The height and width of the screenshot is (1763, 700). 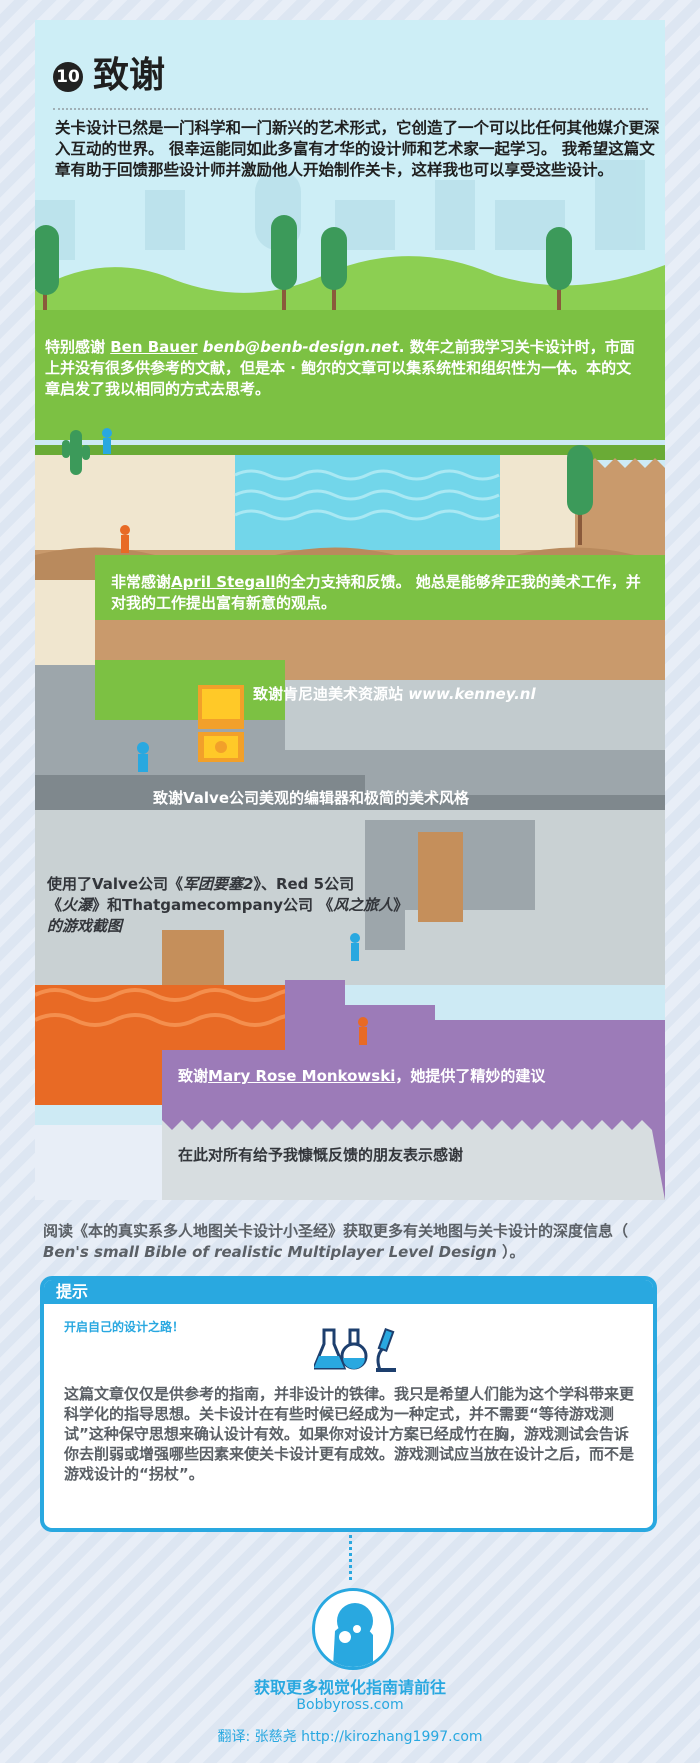 What do you see at coordinates (223, 582) in the screenshot?
I see `april-stegall-link: April Stegall` at bounding box center [223, 582].